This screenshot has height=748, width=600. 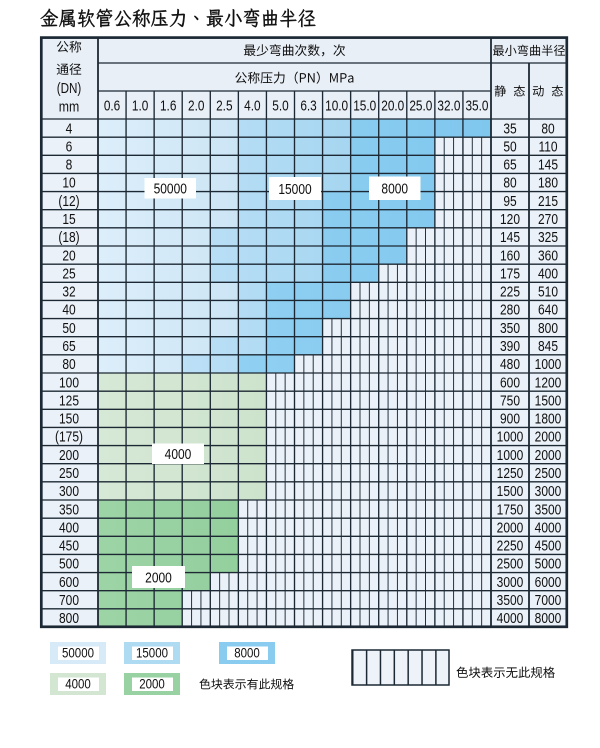 I want to click on svg-text: 640, so click(x=548, y=310).